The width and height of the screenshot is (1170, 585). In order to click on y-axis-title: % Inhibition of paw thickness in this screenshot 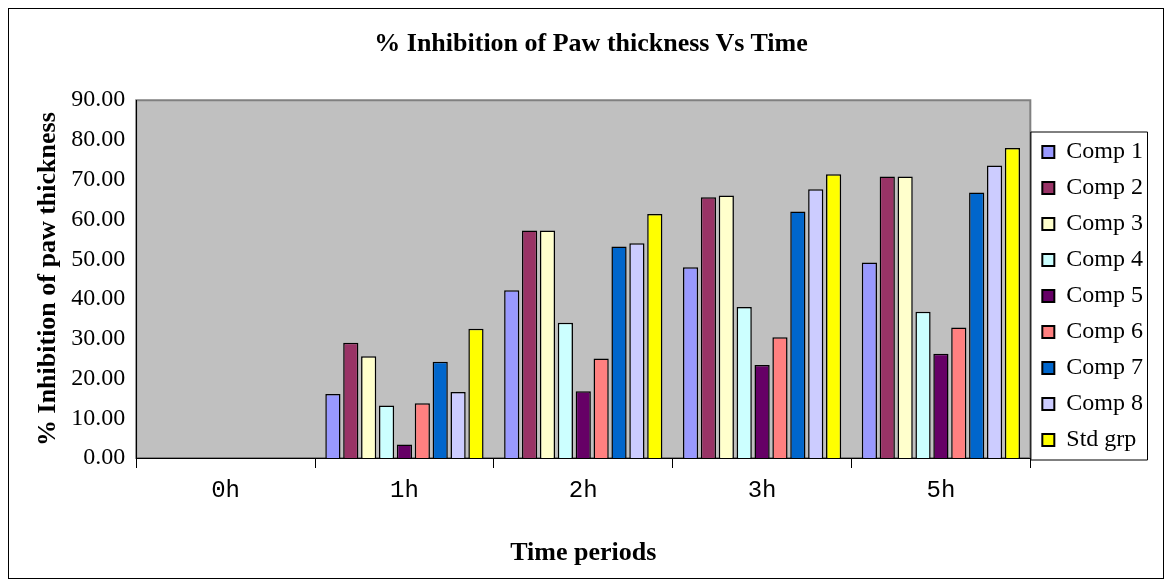, I will do `click(47, 279)`.